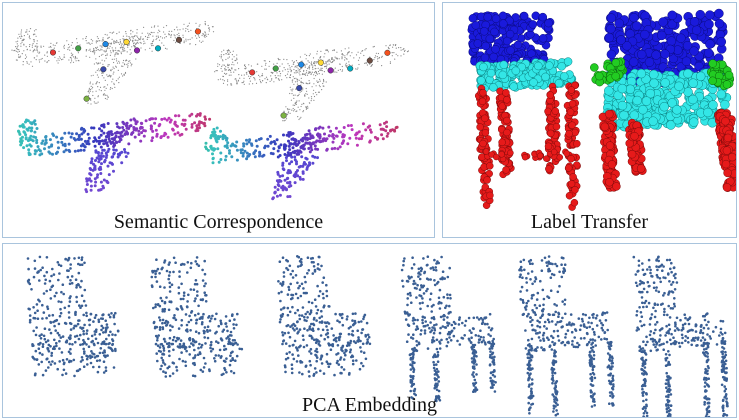  Describe the element at coordinates (589, 222) in the screenshot. I see `label-transfer-caption: Label Transfer` at that location.